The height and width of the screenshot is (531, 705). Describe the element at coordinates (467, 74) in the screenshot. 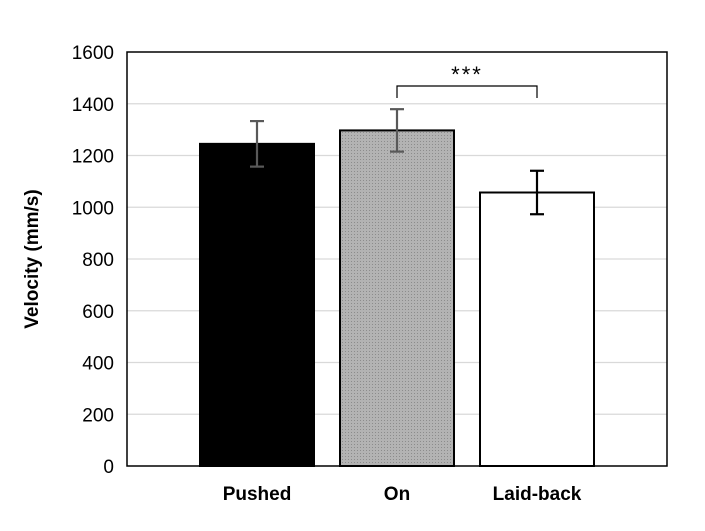

I see `significance-label: ***` at that location.